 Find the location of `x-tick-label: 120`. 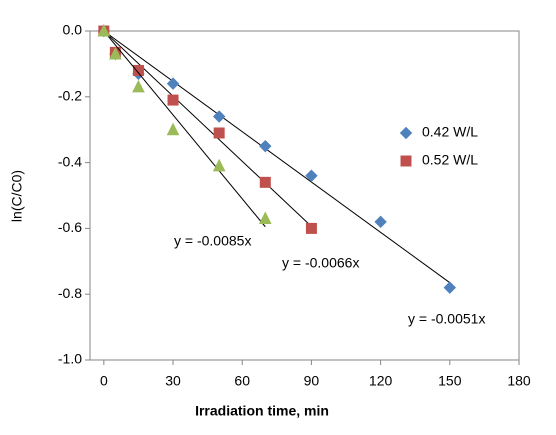

x-tick-label: 120 is located at coordinates (381, 381).